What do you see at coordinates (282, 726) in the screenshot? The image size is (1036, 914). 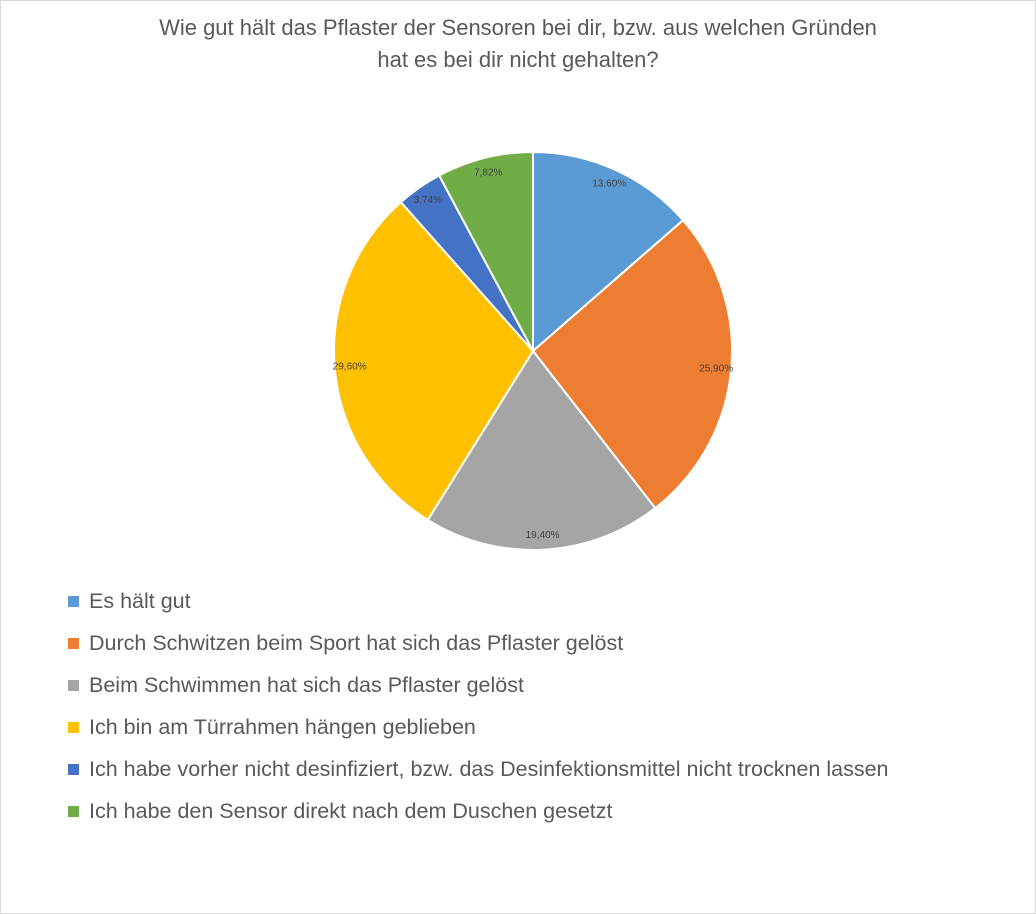 I see `legend-label: Ich bin am Türrahmen hängen geblieben` at bounding box center [282, 726].